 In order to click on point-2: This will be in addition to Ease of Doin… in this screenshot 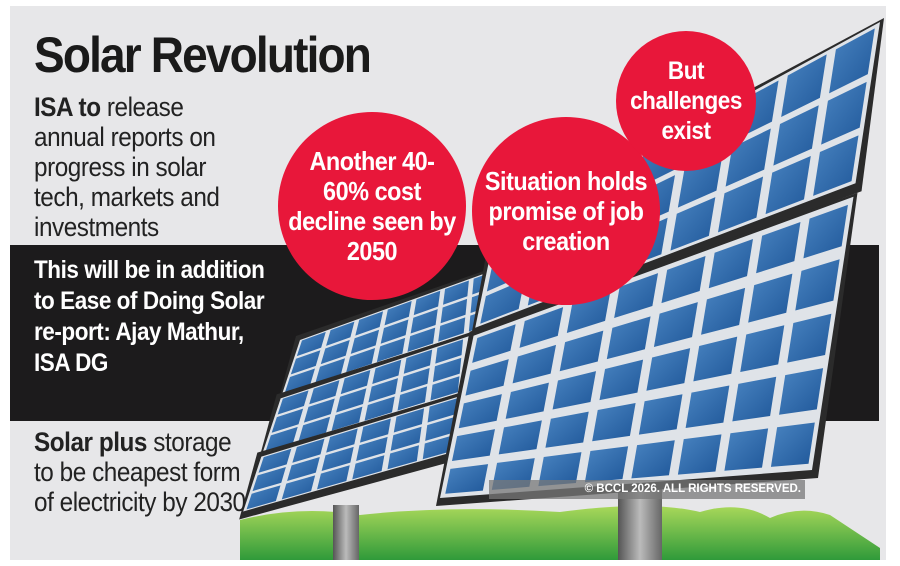, I will do `click(151, 317)`.